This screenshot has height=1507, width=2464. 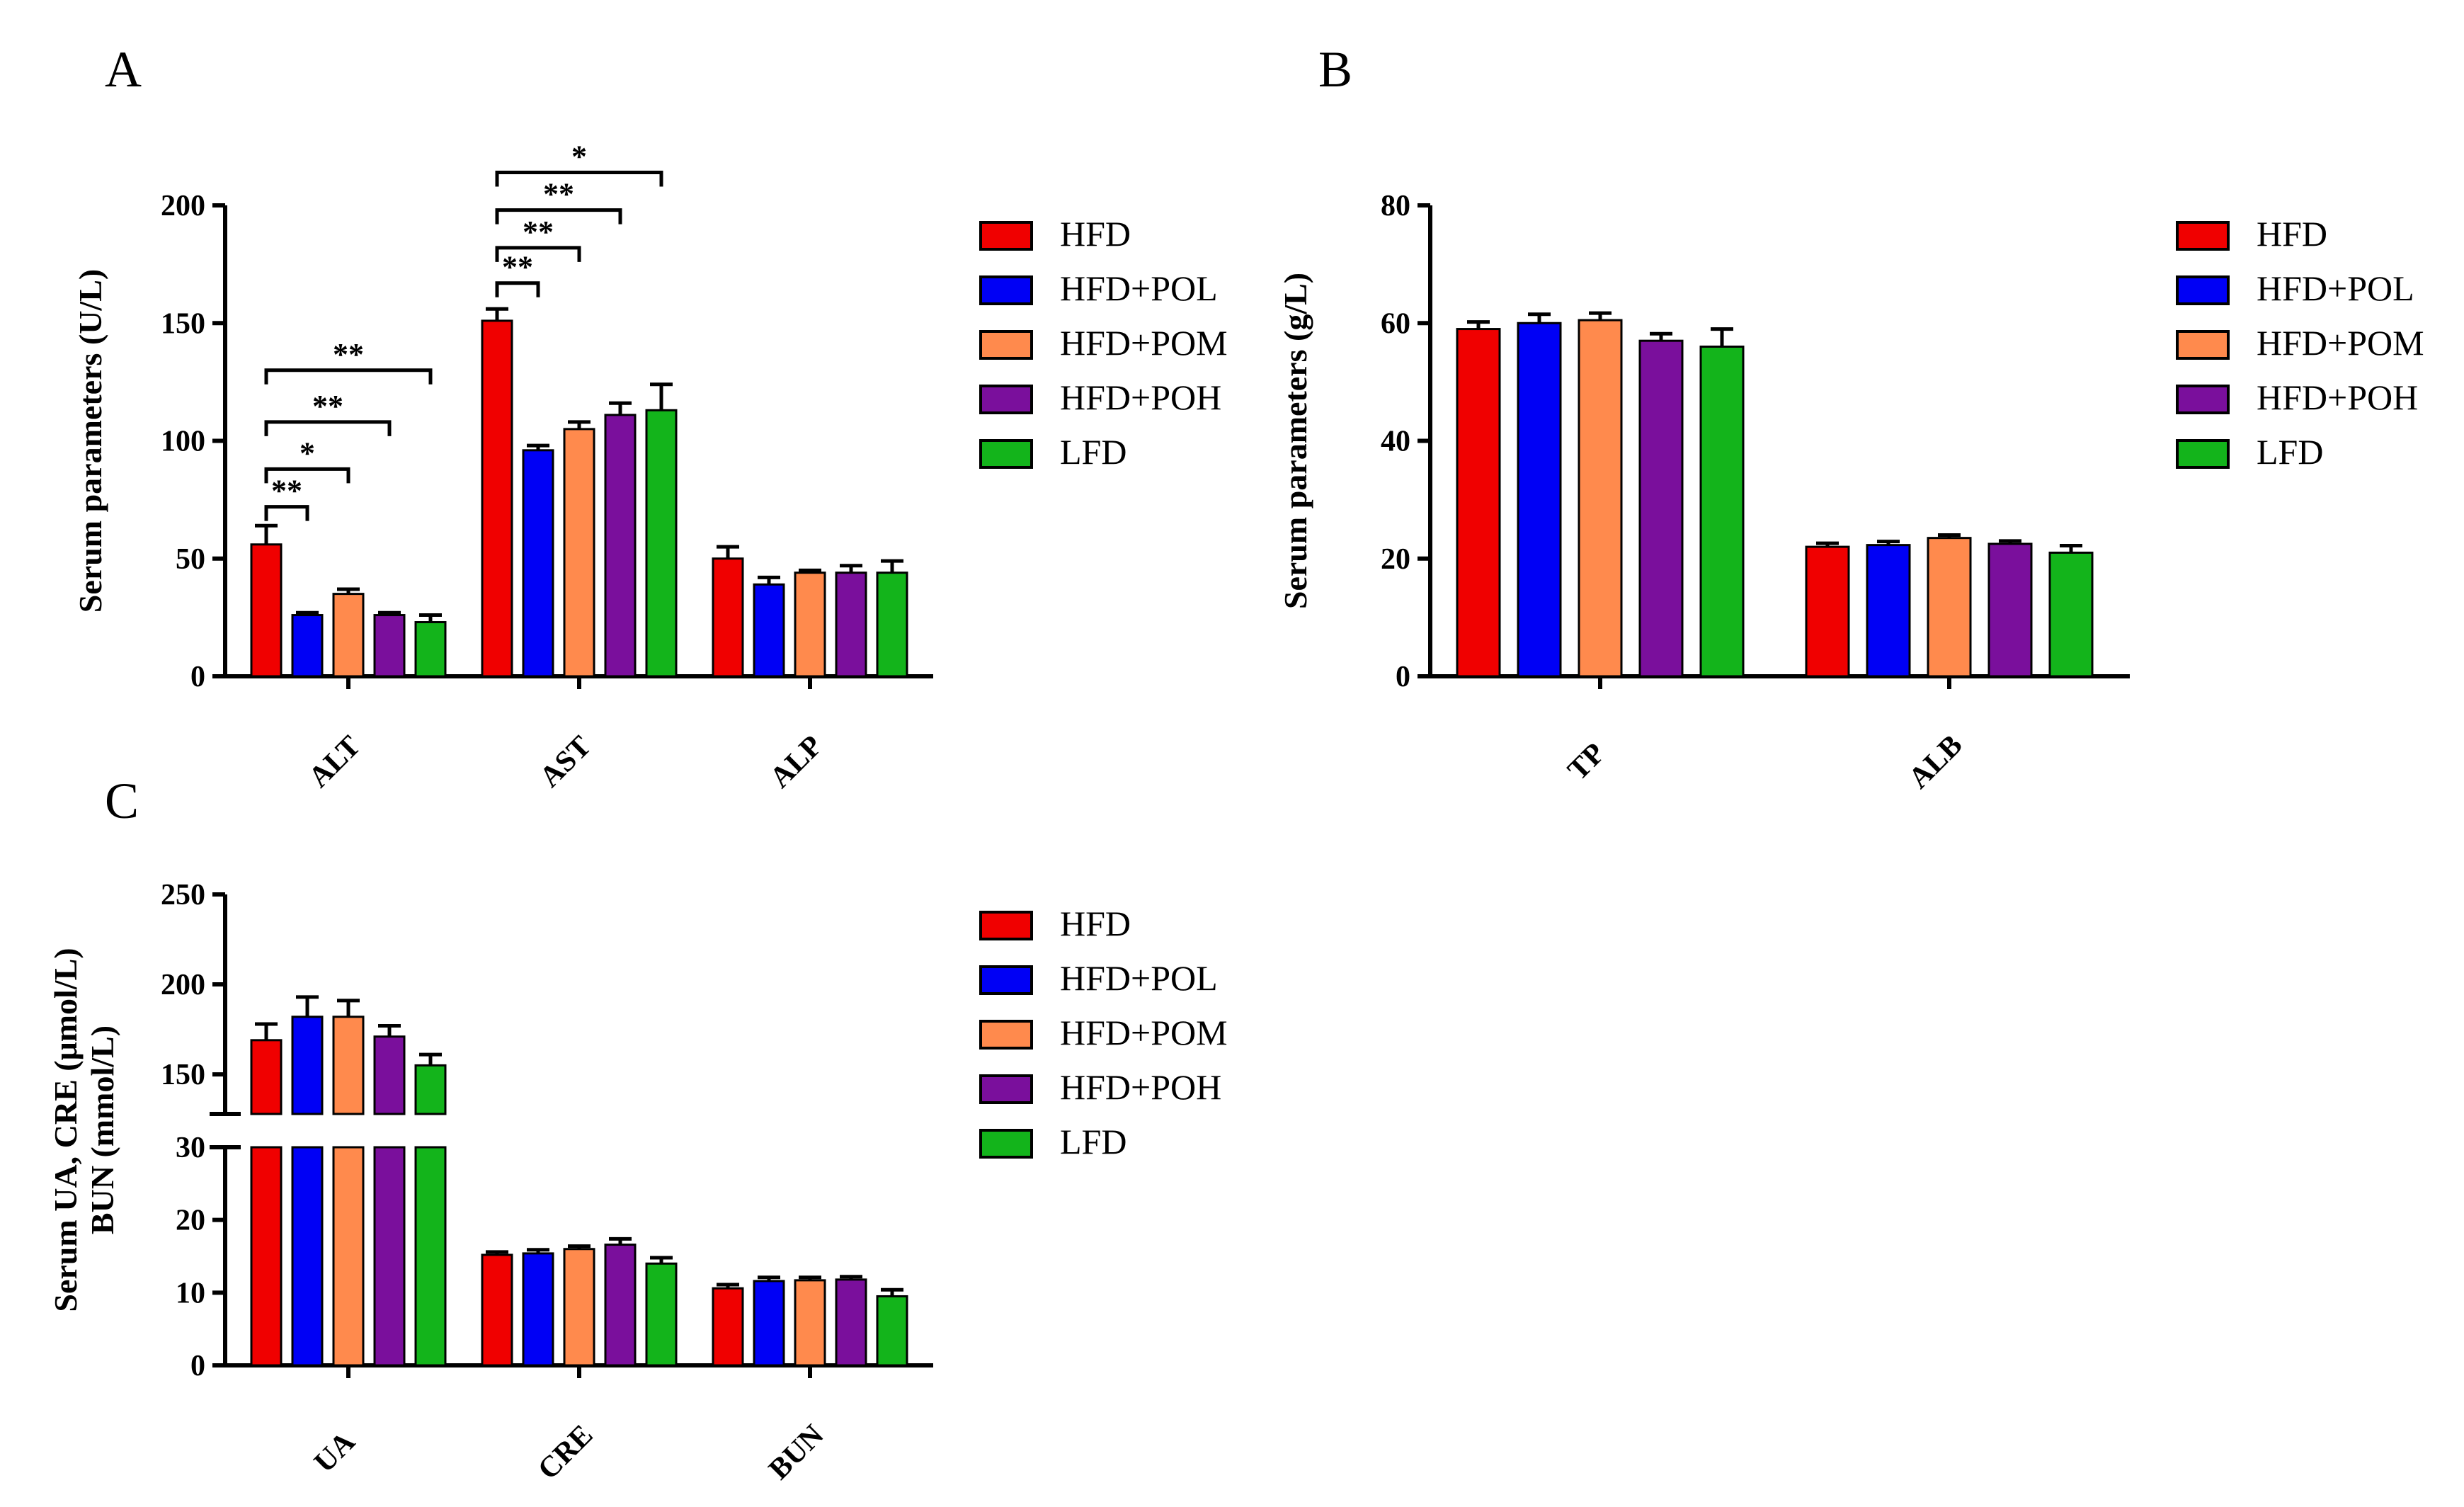 What do you see at coordinates (308, 1256) in the screenshot?
I see `bar-lower-ua-hfd-pol` at bounding box center [308, 1256].